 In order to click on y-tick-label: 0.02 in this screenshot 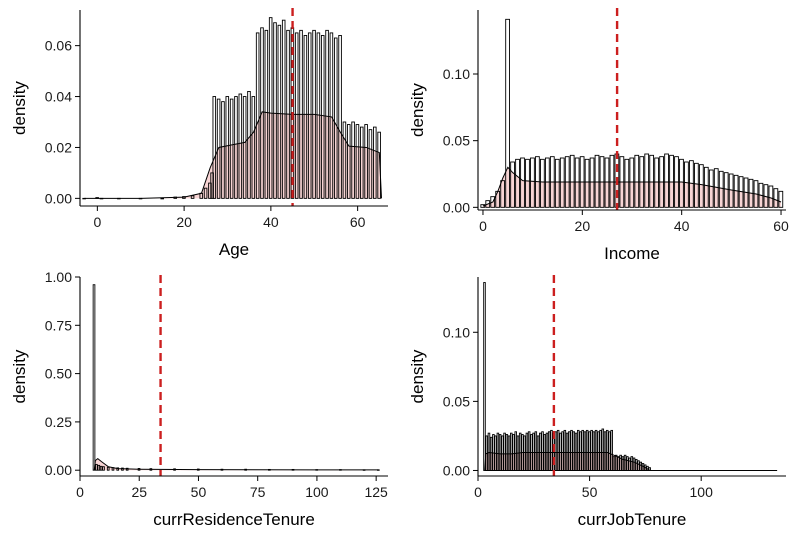, I will do `click(58, 147)`.